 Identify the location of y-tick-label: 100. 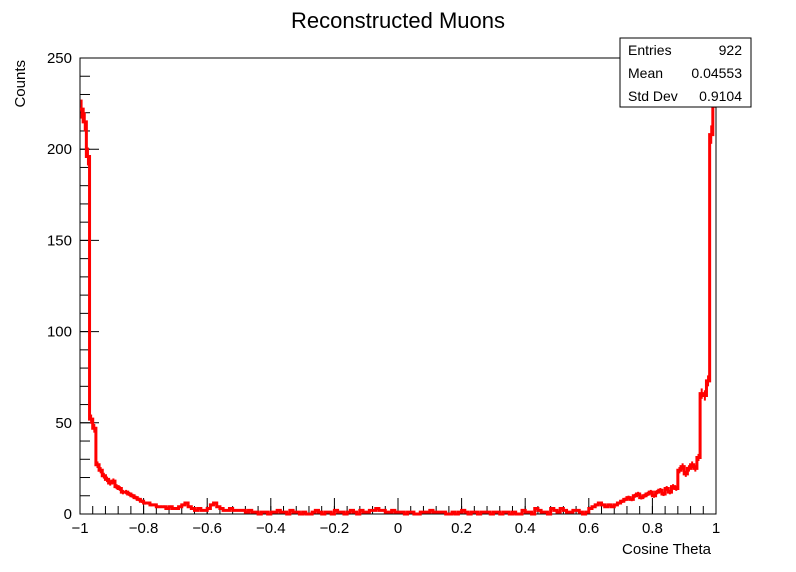
(59, 332).